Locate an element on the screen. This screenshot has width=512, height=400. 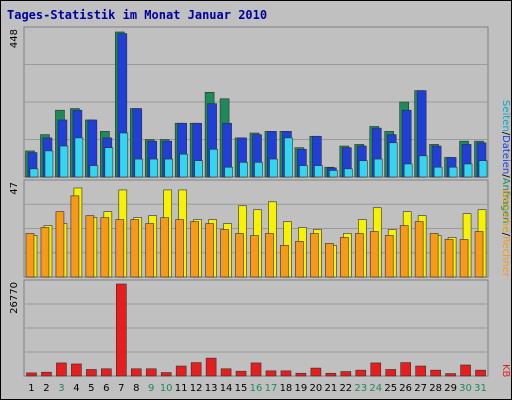
legend-series-name: Anfragen is located at coordinates (505, 201).